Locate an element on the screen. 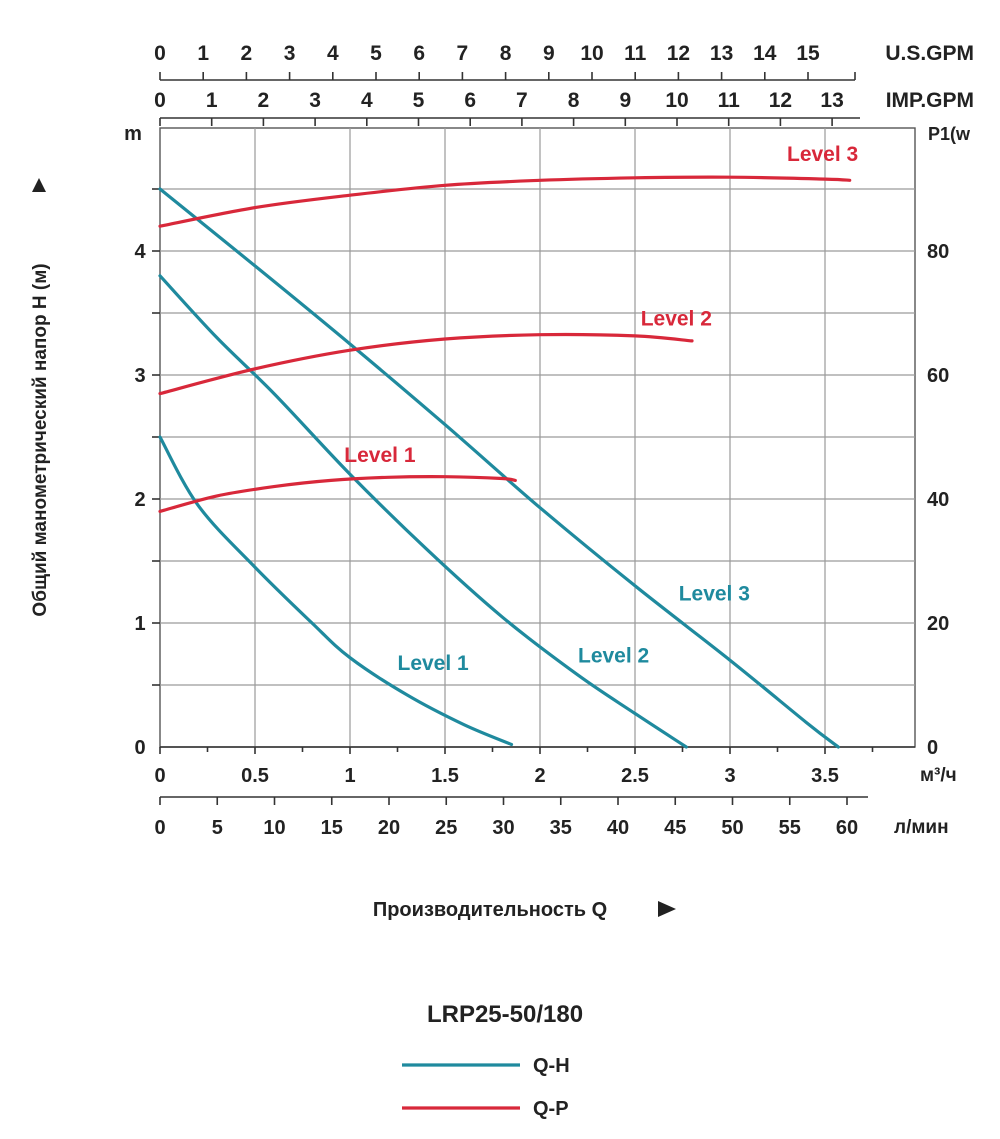 This screenshot has width=1000, height=1139. curve-qp3 is located at coordinates (505, 201).